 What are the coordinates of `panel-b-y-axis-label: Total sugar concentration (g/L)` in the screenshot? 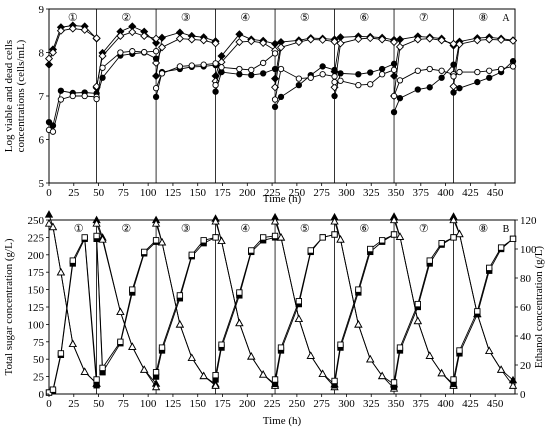 It's located at (9, 306).